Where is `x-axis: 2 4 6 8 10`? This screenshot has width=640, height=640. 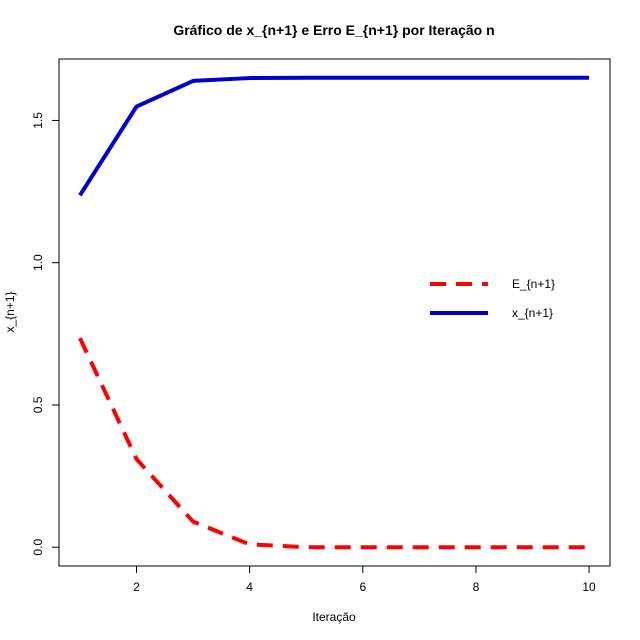 x-axis: 2 4 6 8 10 is located at coordinates (364, 580).